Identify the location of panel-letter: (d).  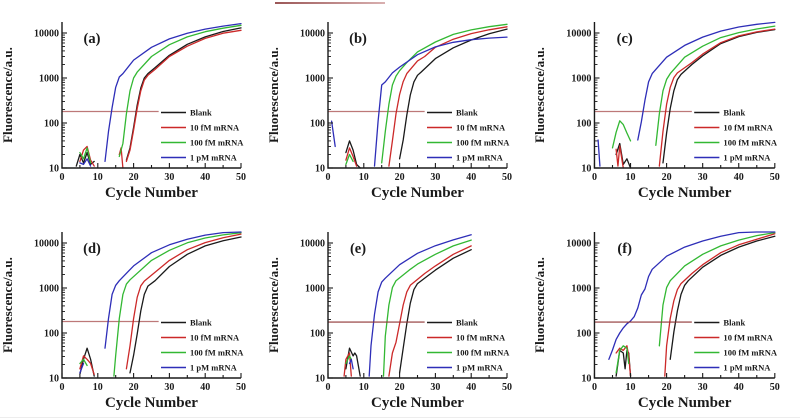
(92, 249).